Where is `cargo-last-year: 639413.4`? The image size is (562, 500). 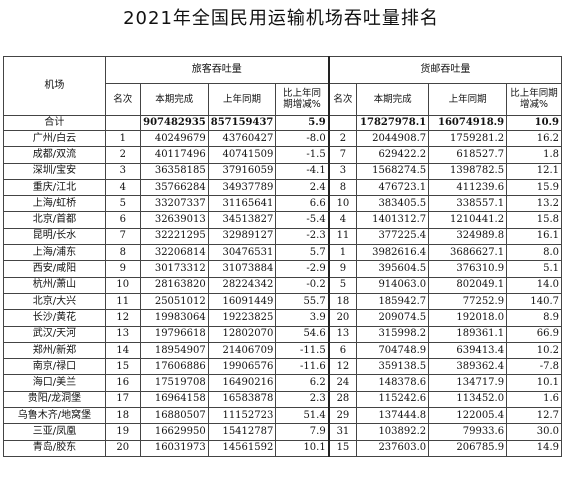 cargo-last-year: 639413.4 is located at coordinates (468, 350).